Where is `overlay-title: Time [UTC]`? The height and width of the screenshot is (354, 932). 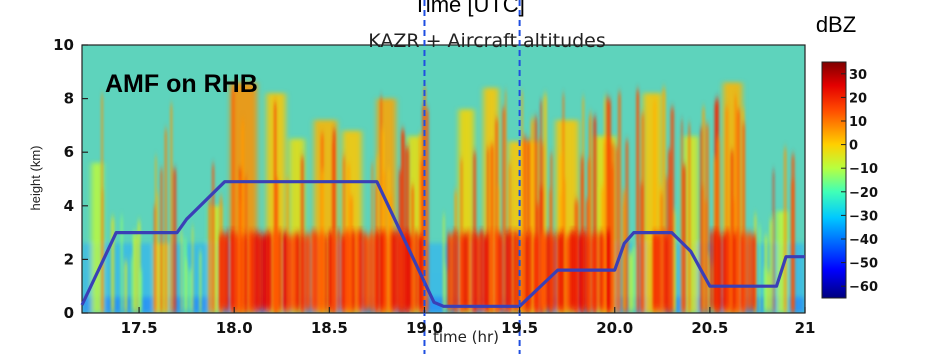 overlay-title: Time [UTC] is located at coordinates (469, 8).